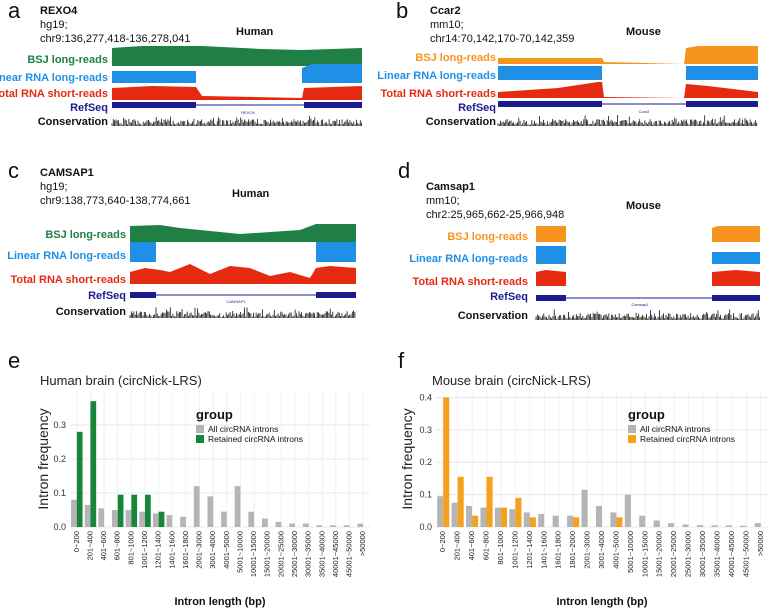  I want to click on chart-e-xtick-label: 5001~10000, so click(239, 552).